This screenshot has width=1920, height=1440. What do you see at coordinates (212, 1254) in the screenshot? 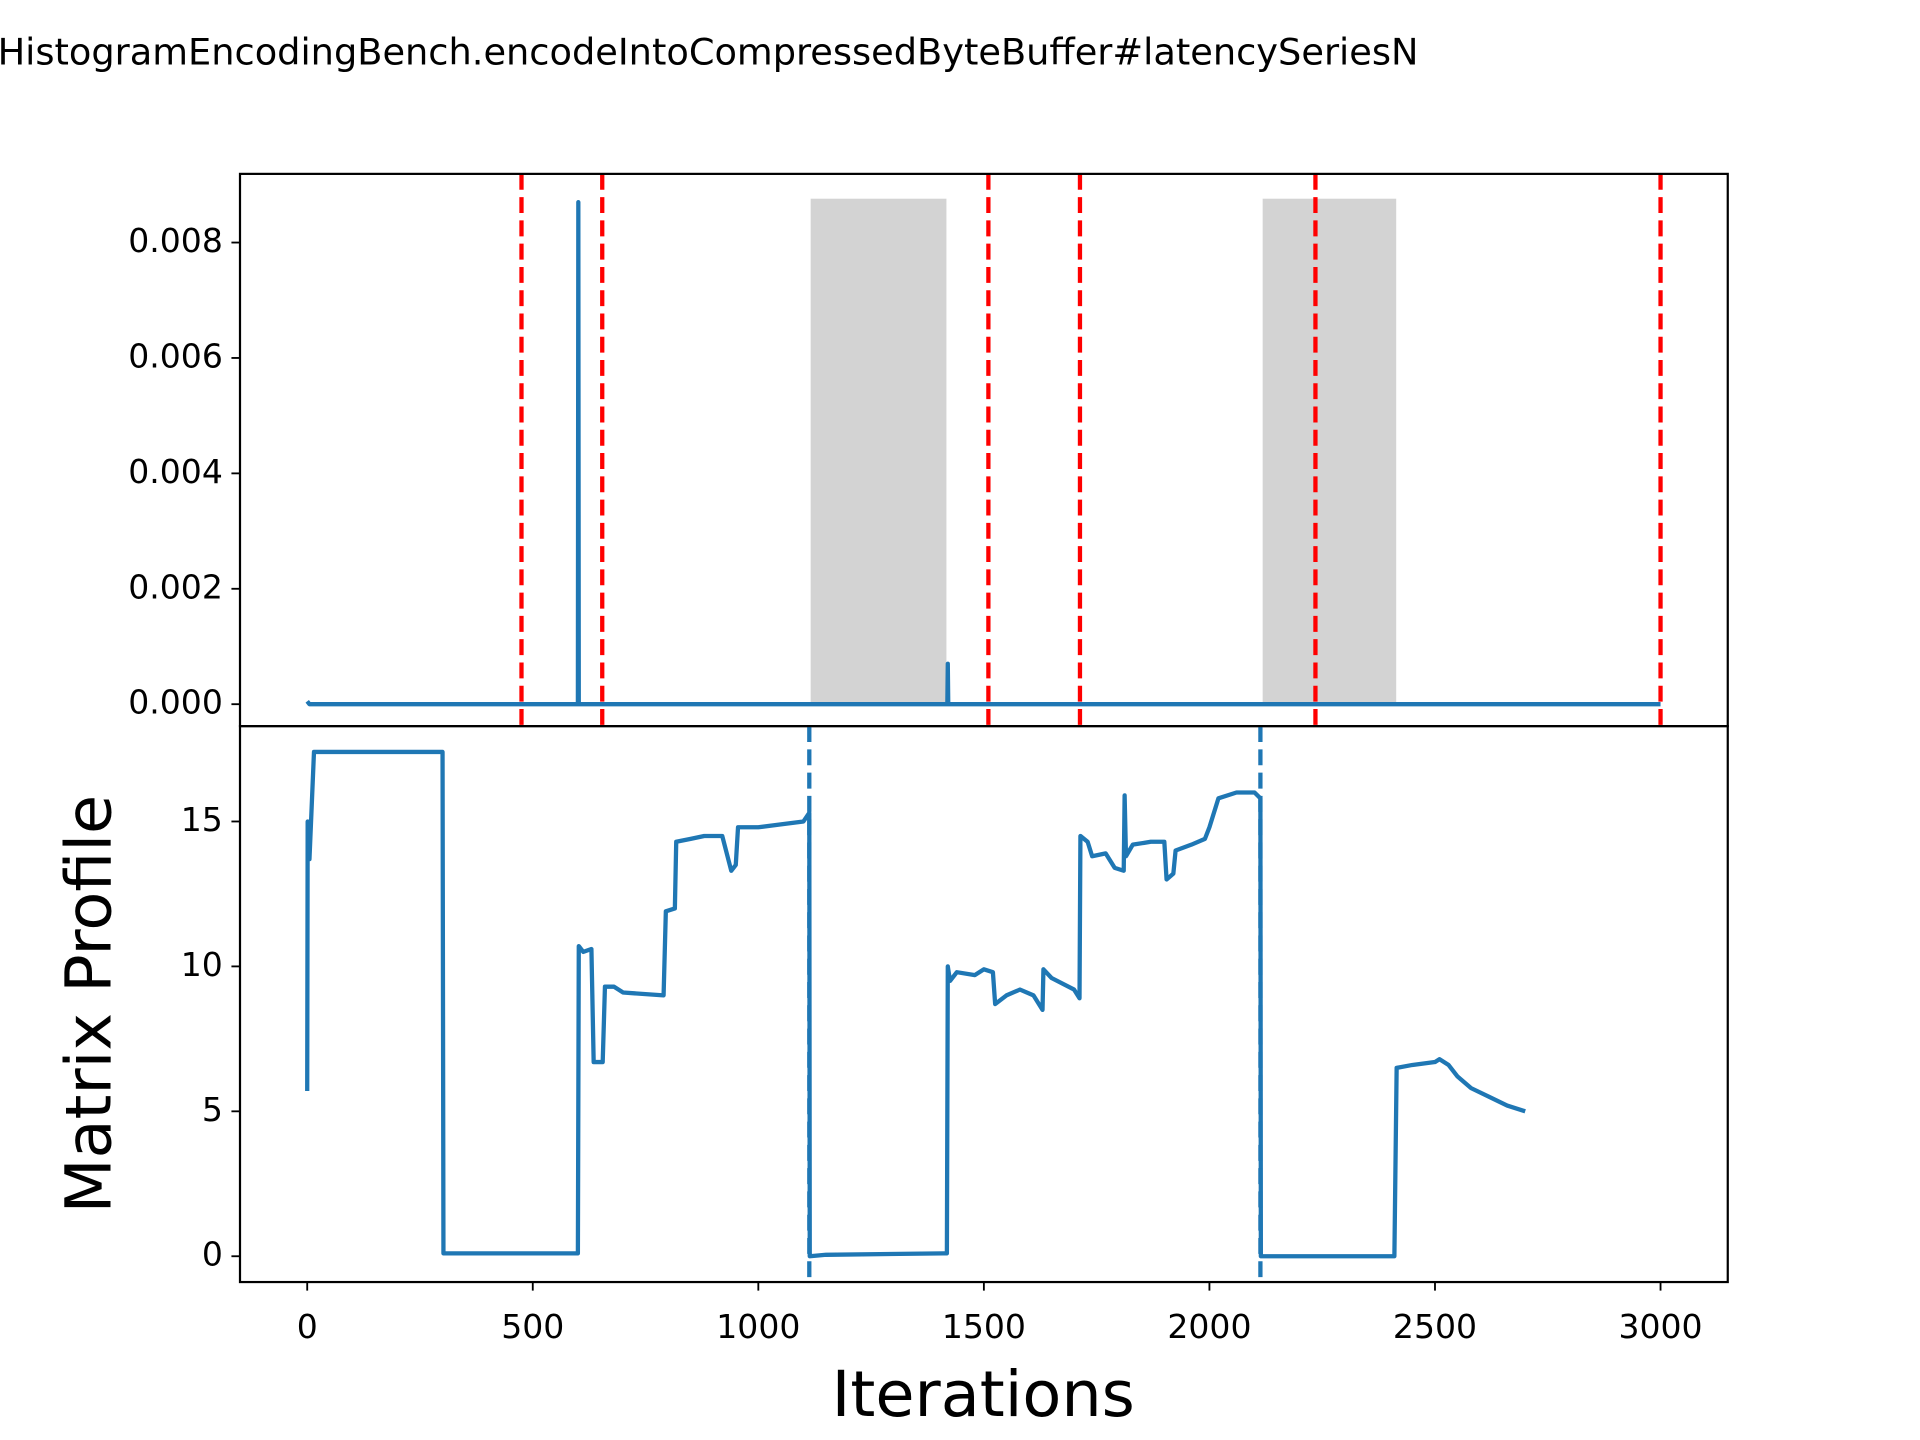
I see `y-tick-label: 0` at bounding box center [212, 1254].